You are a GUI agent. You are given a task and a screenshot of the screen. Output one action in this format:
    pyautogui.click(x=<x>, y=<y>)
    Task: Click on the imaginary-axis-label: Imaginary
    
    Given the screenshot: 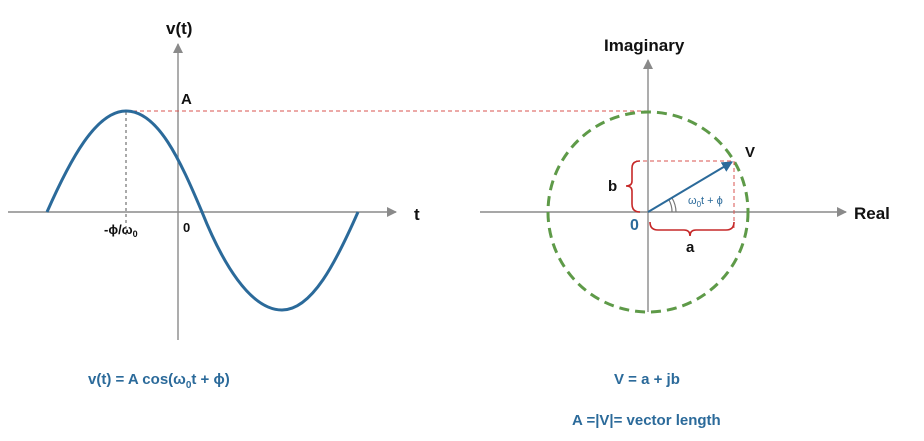 What is the action you would take?
    pyautogui.click(x=644, y=45)
    